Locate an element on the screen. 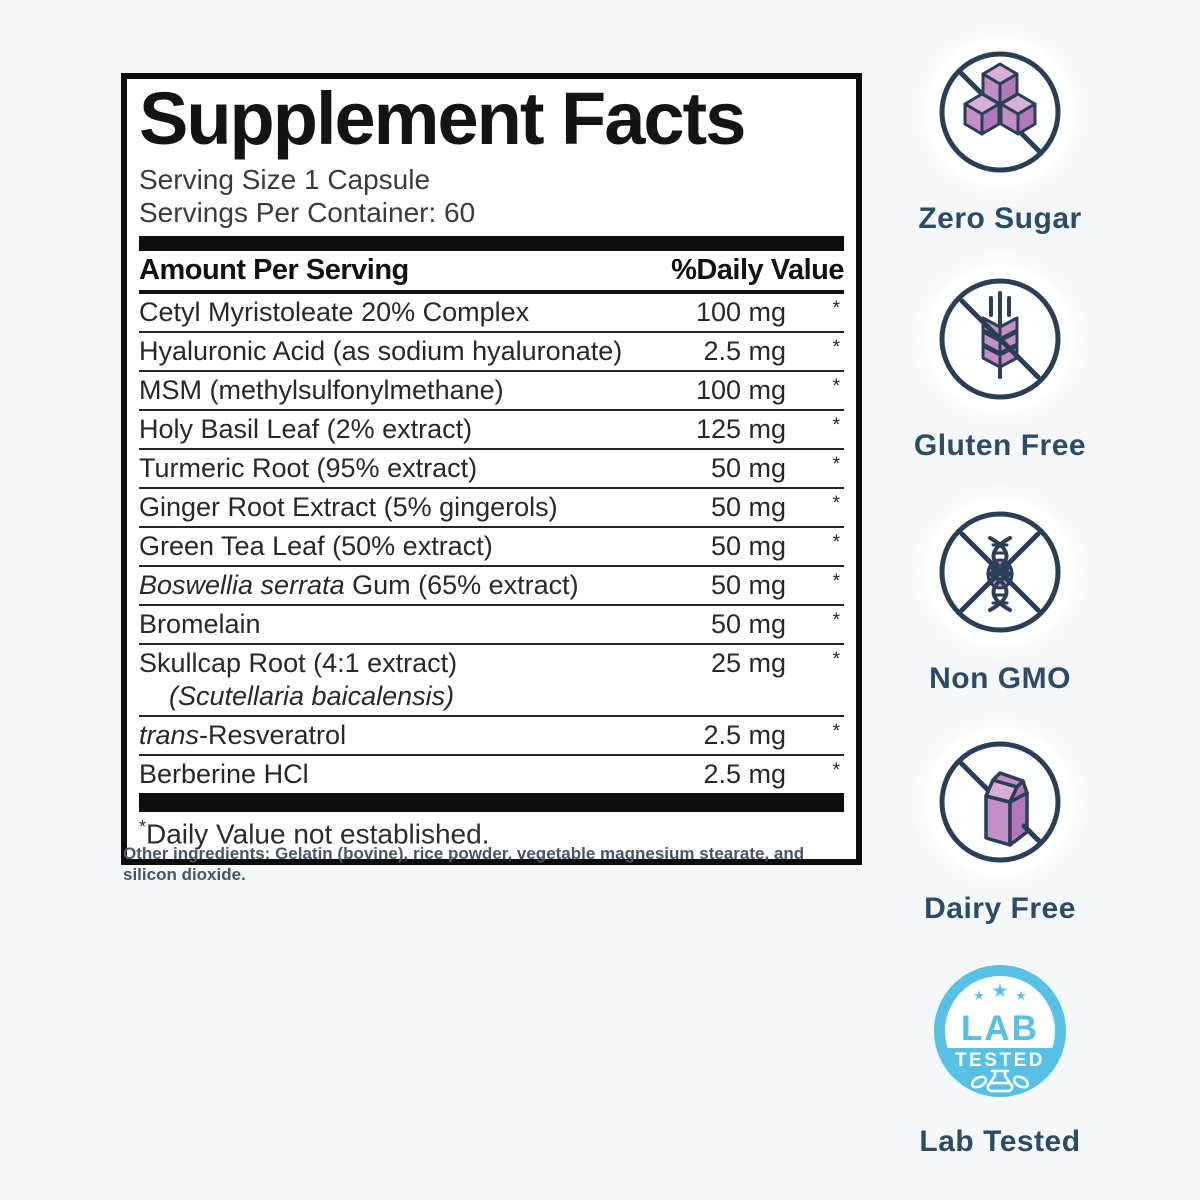 This screenshot has width=1200, height=1200. row-name: Holy Basil Leaf (2% extract) is located at coordinates (306, 429).